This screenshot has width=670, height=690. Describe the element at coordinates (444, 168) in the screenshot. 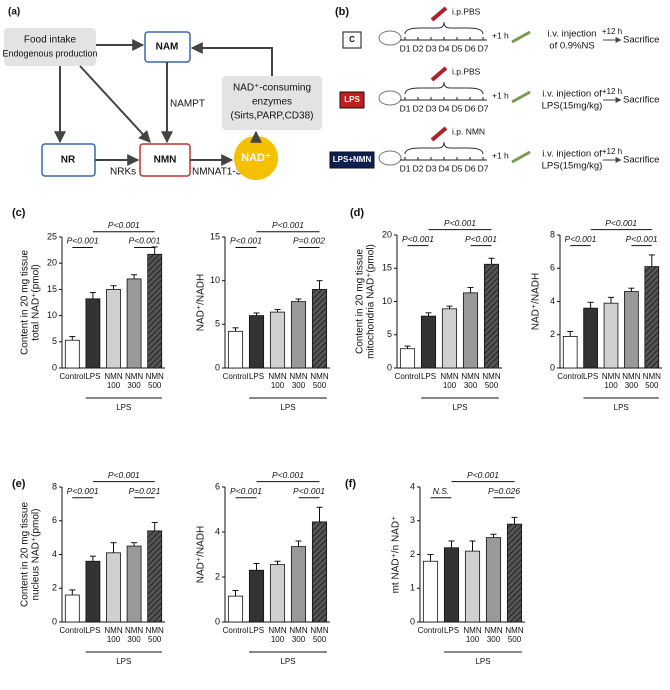

I see `day-label: D4` at that location.